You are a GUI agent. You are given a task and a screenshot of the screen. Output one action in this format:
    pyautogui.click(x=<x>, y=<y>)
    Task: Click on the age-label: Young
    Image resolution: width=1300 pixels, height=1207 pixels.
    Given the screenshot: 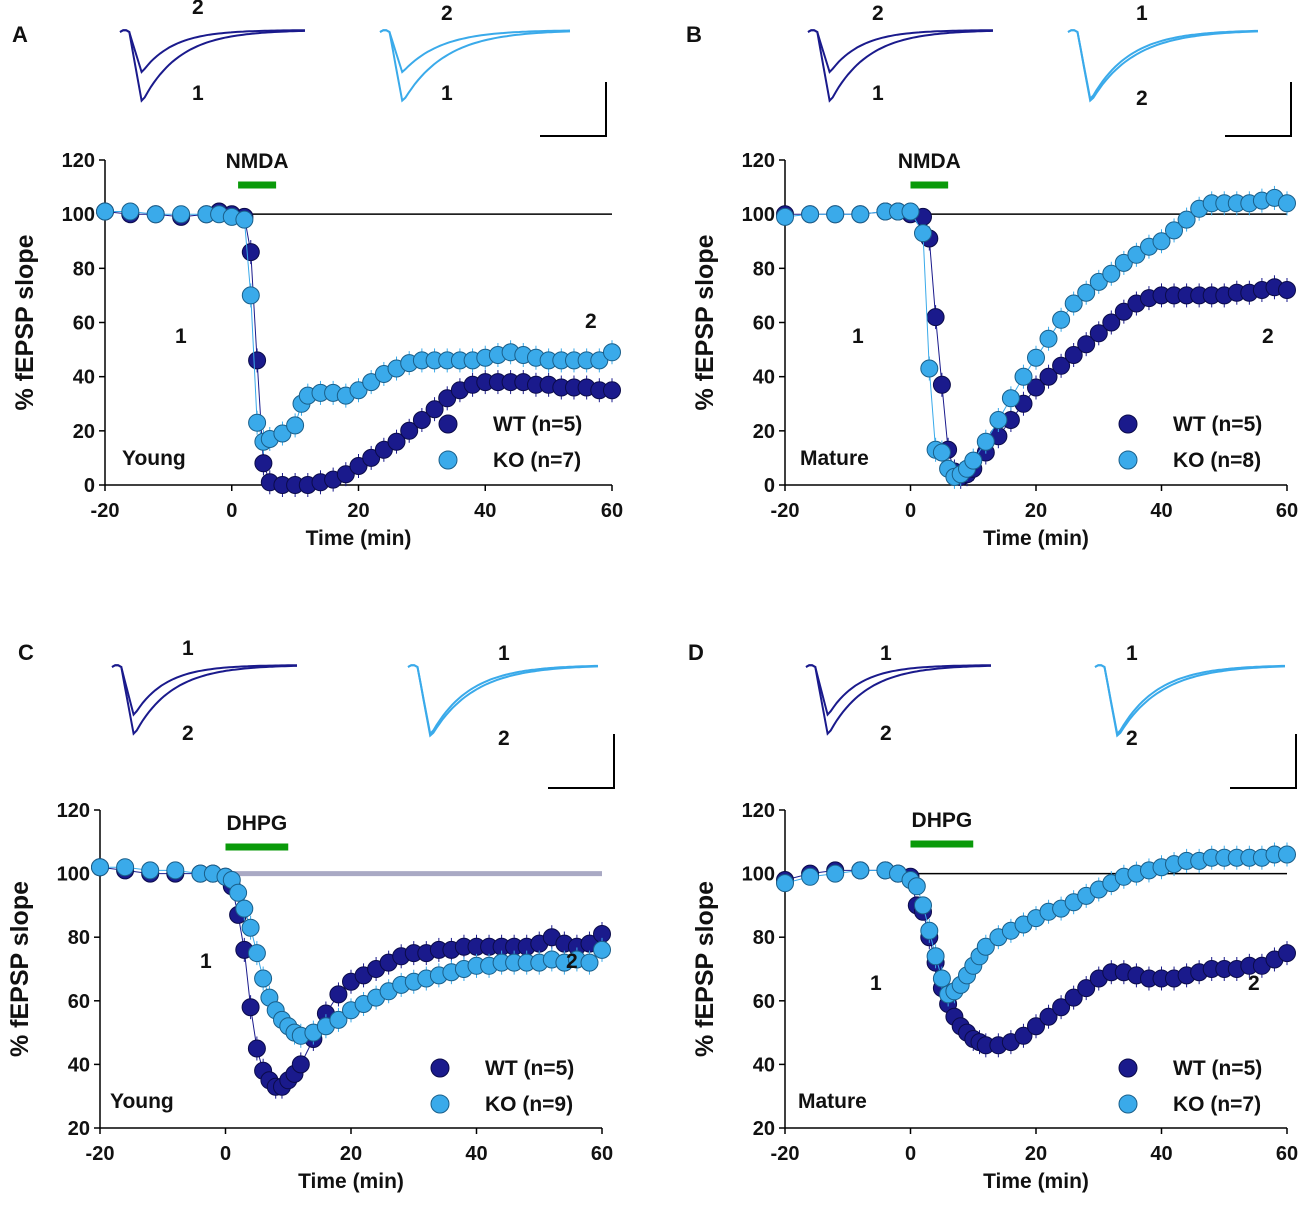 What is the action you would take?
    pyautogui.click(x=154, y=458)
    